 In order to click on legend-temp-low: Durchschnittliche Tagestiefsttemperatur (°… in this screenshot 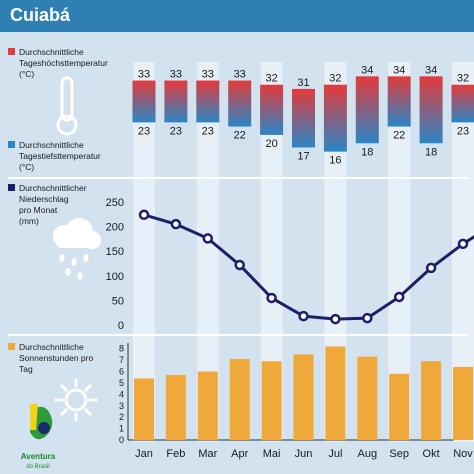, I will do `click(60, 156)`.